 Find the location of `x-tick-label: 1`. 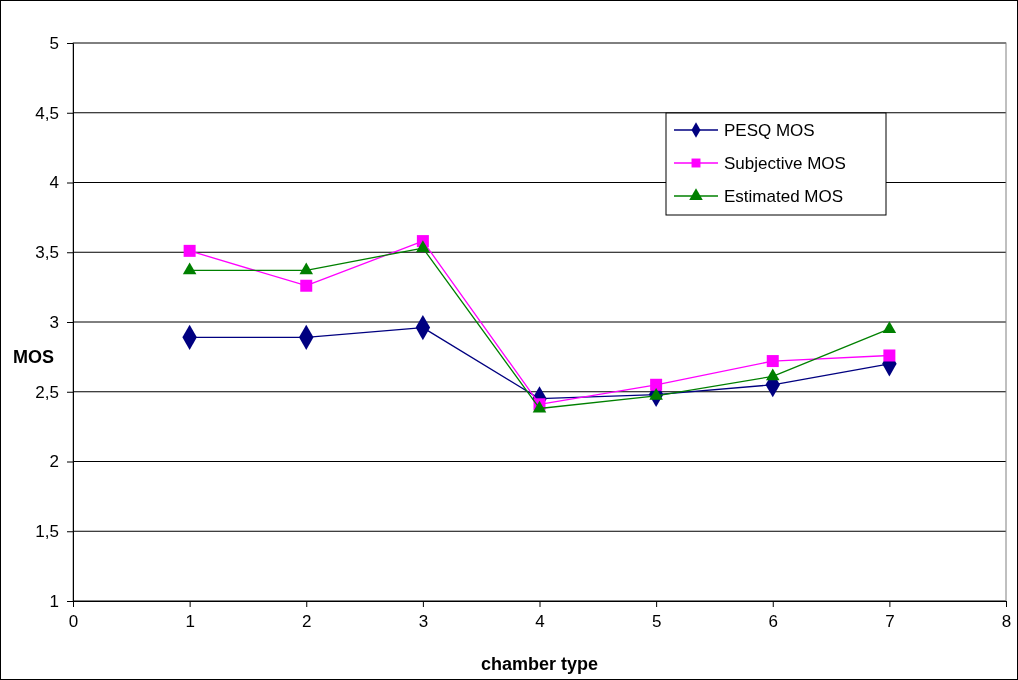

x-tick-label: 1 is located at coordinates (190, 622).